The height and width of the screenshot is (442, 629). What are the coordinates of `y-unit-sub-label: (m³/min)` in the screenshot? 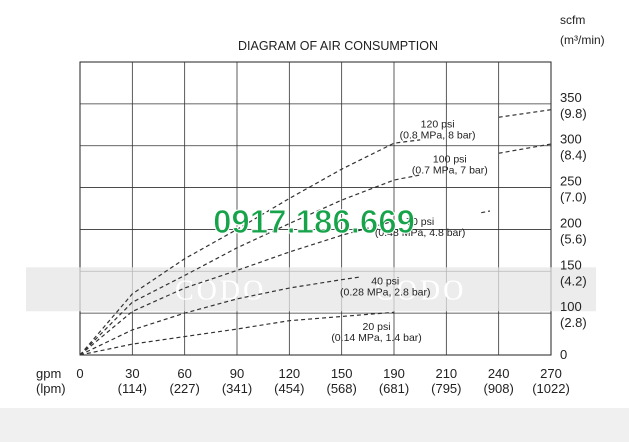 It's located at (582, 40).